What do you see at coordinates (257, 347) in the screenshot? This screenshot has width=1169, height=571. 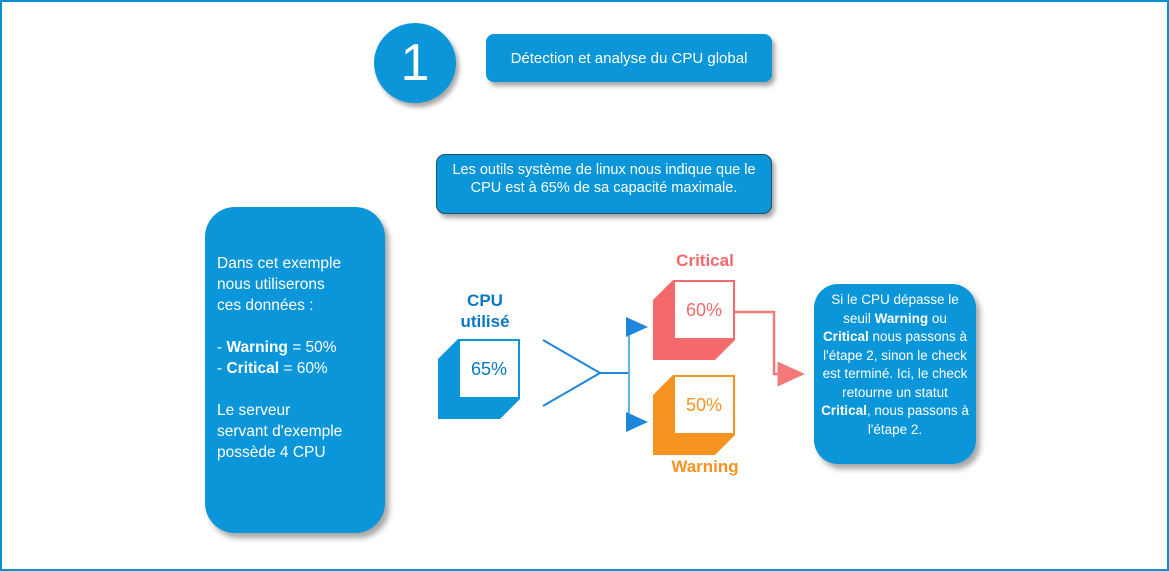 I see `threshold-name: Warning` at bounding box center [257, 347].